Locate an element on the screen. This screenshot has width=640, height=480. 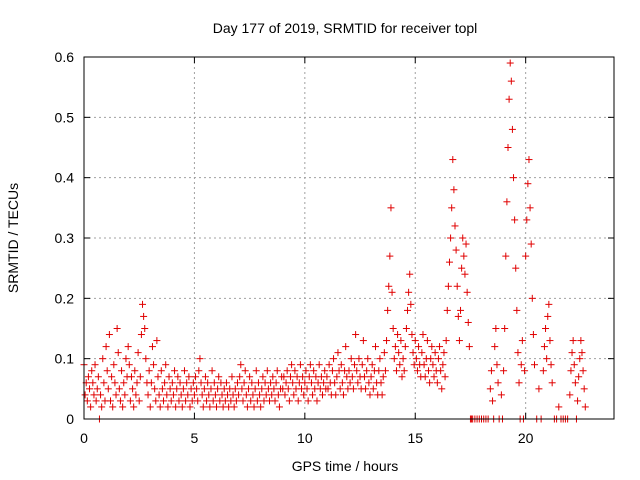
x-axis-label: GPS time / hours is located at coordinates (345, 466).